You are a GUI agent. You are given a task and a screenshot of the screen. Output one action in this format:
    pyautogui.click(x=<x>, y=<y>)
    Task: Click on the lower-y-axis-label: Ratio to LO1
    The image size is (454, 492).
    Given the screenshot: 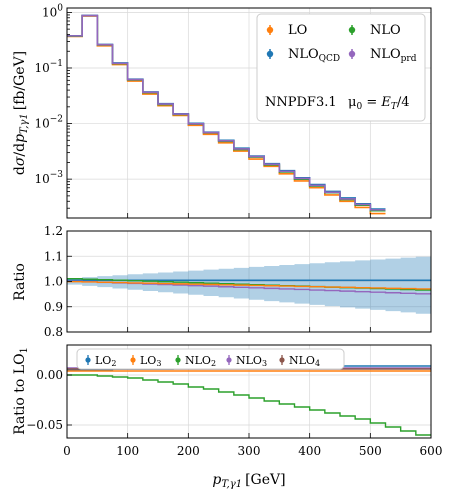 What is the action you would take?
    pyautogui.click(x=21, y=391)
    